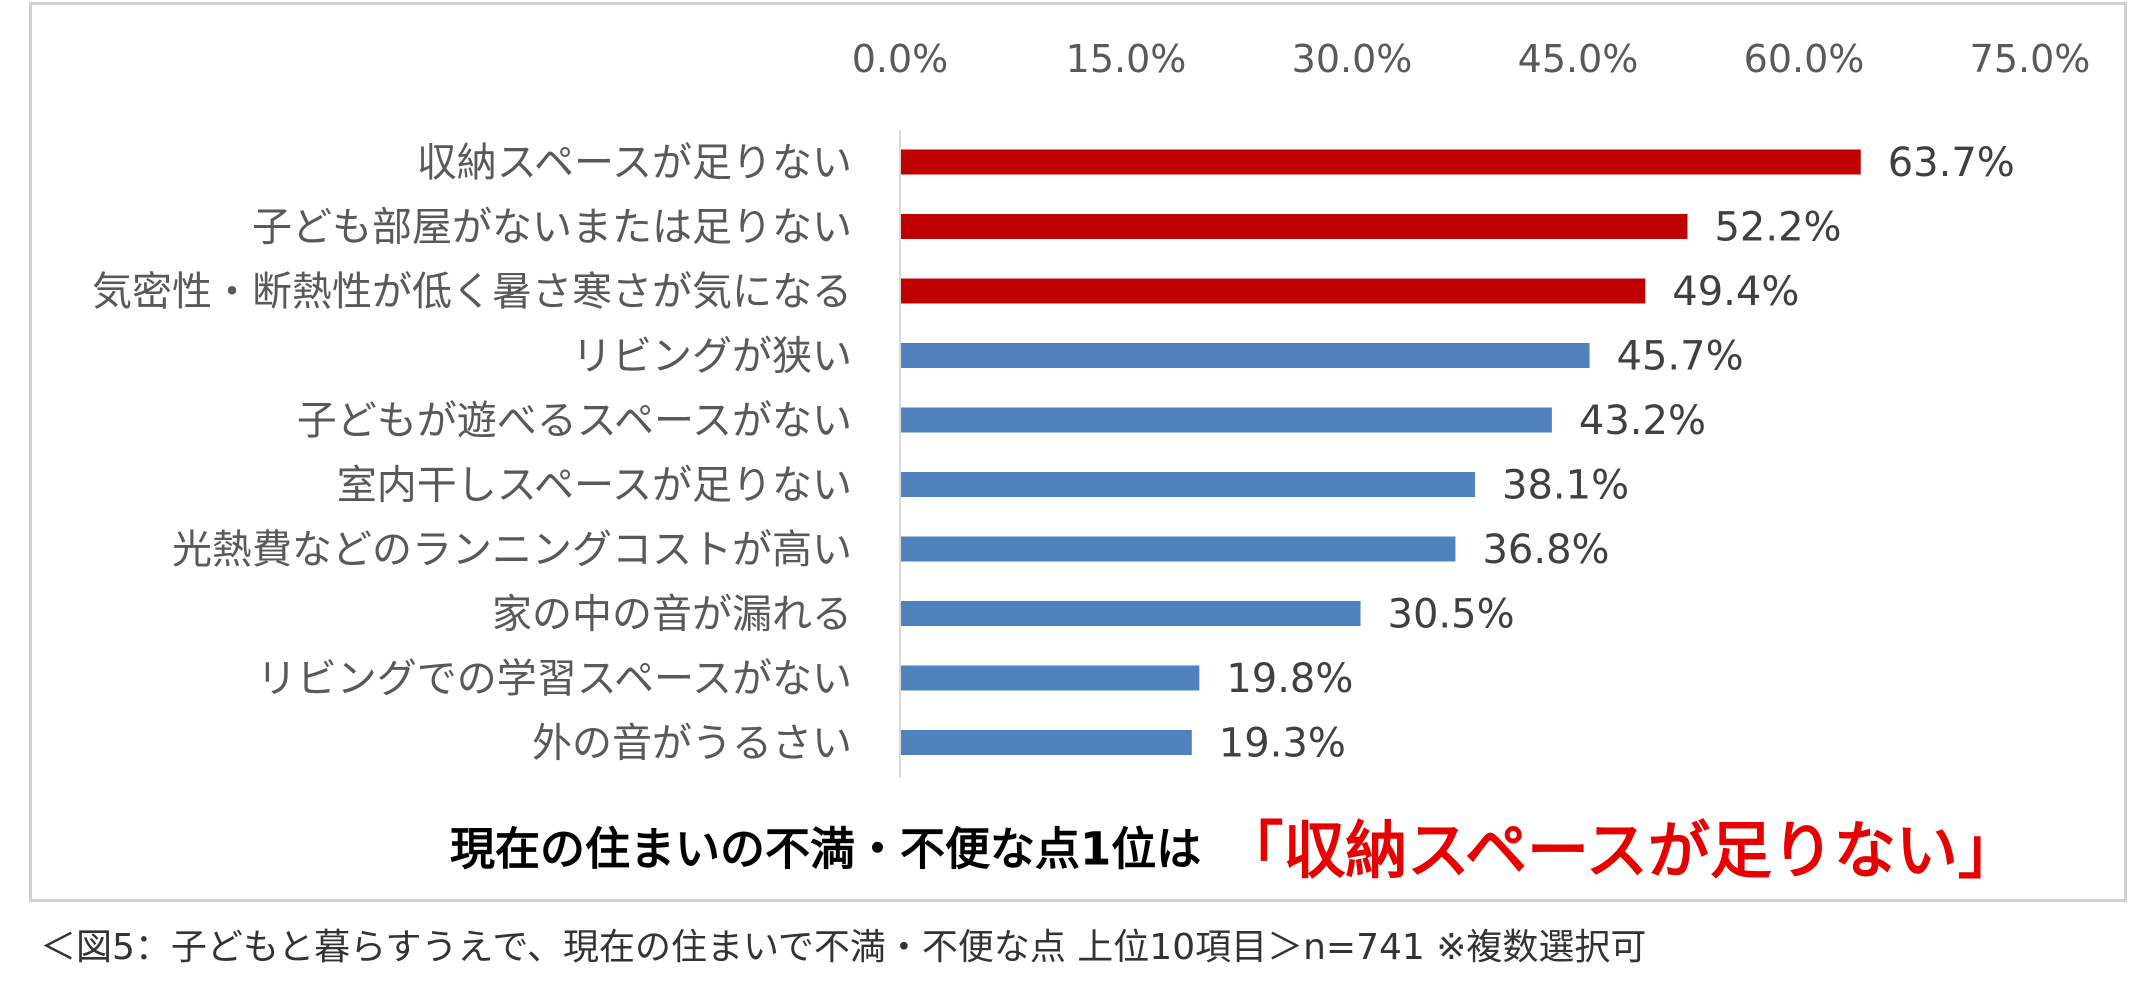  I want to click on x-tick-label: 15.0%, so click(1126, 59).